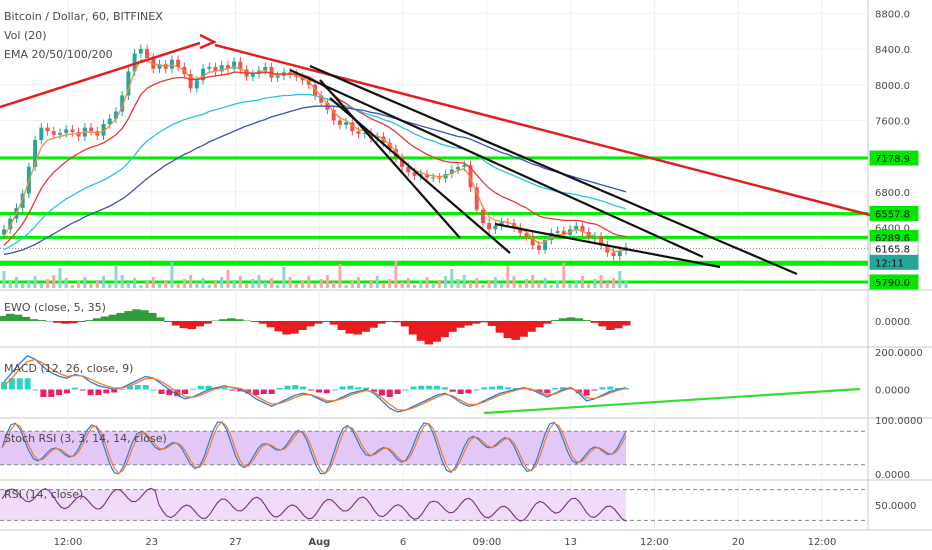  What do you see at coordinates (208, 41) in the screenshot?
I see `red-arrowhead` at bounding box center [208, 41].